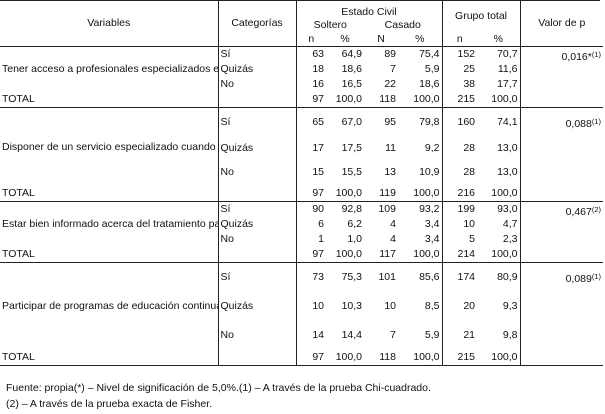 This screenshot has width=605, height=414. What do you see at coordinates (459, 39) in the screenshot?
I see `header-total-n: n` at bounding box center [459, 39].